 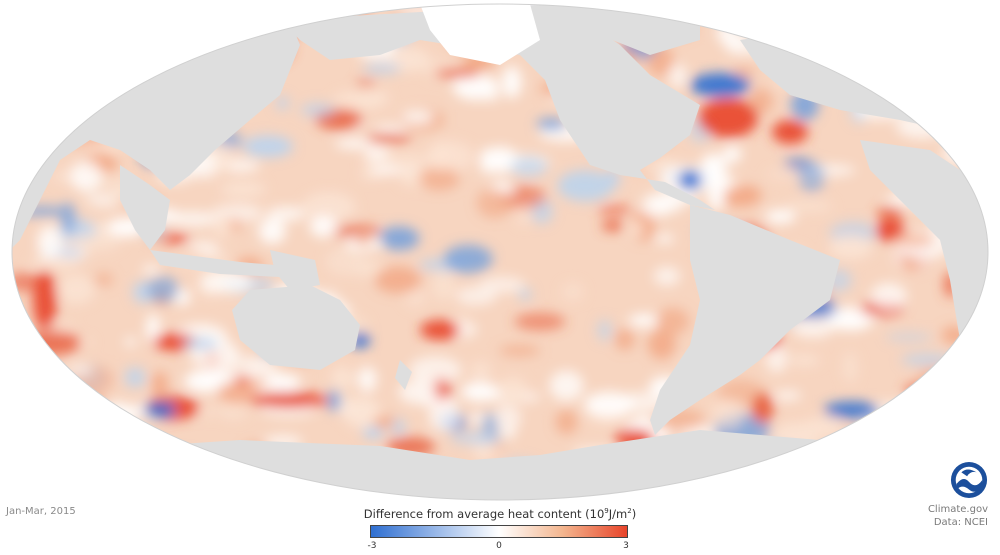 I want to click on date-label: Jan-Mar, 2015, so click(x=41, y=511).